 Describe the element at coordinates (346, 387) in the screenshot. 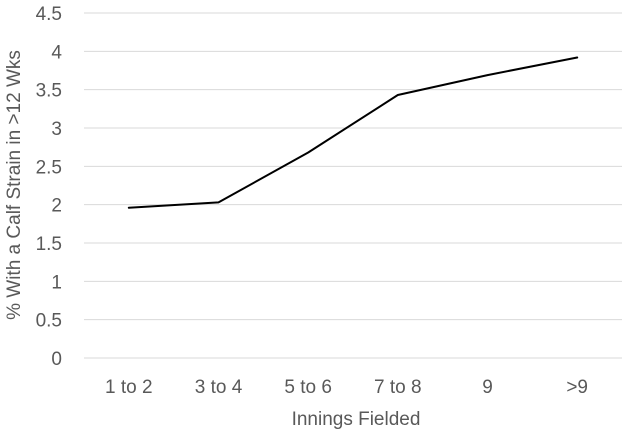

I see `x-axis-ticks: 1 to 2 3 to 4 5 to 6 7 to 8 9 >9` at that location.